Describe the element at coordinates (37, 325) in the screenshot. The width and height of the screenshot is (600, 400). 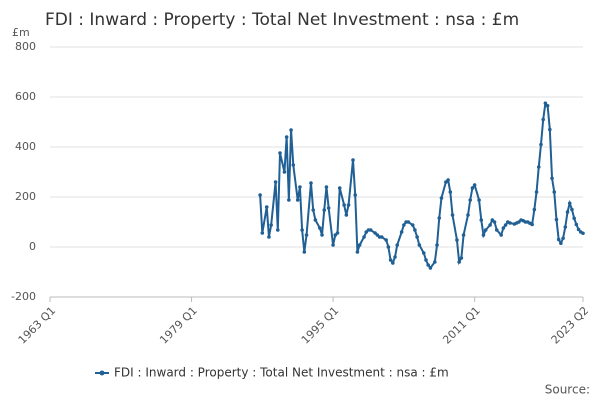
I see `x-tick-label: 1963 Q1` at that location.